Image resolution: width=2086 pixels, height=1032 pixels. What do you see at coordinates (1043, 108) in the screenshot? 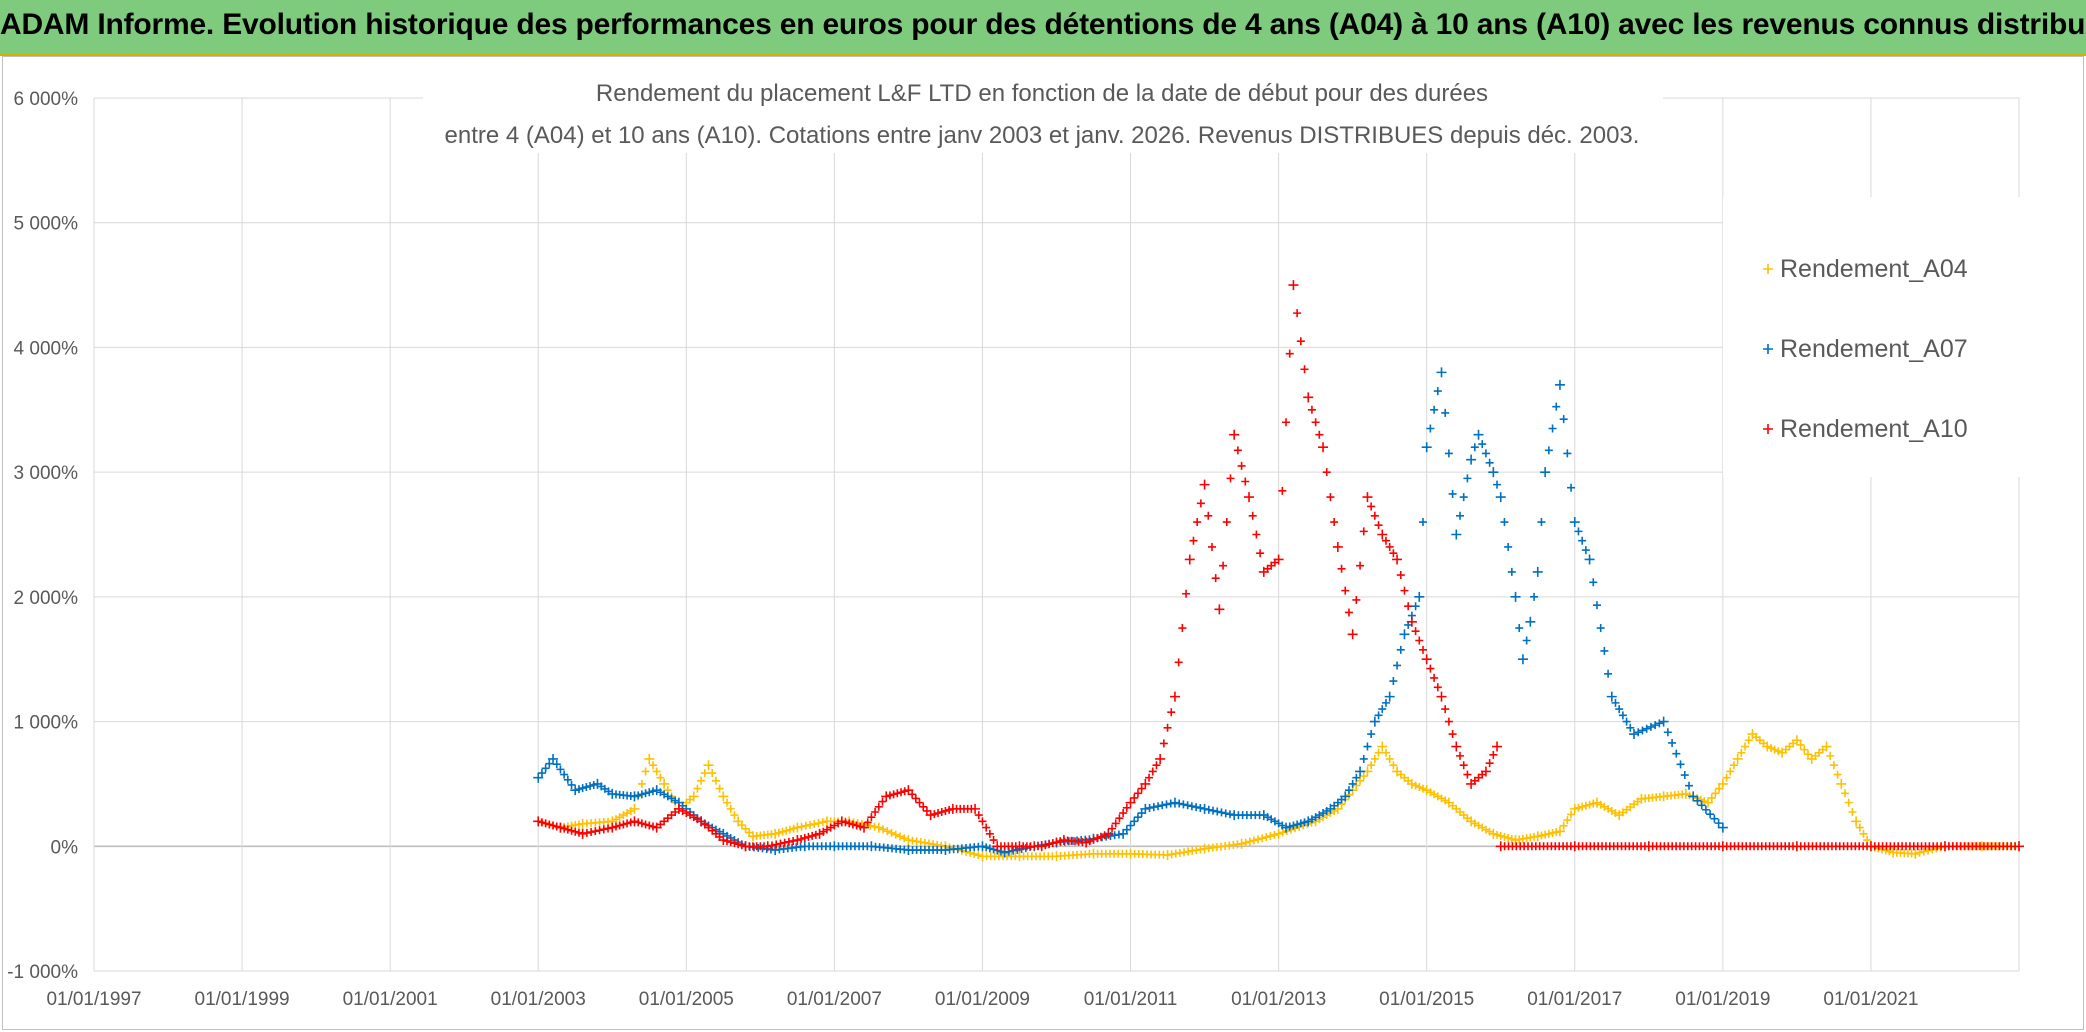
I see `title-background` at bounding box center [1043, 108].